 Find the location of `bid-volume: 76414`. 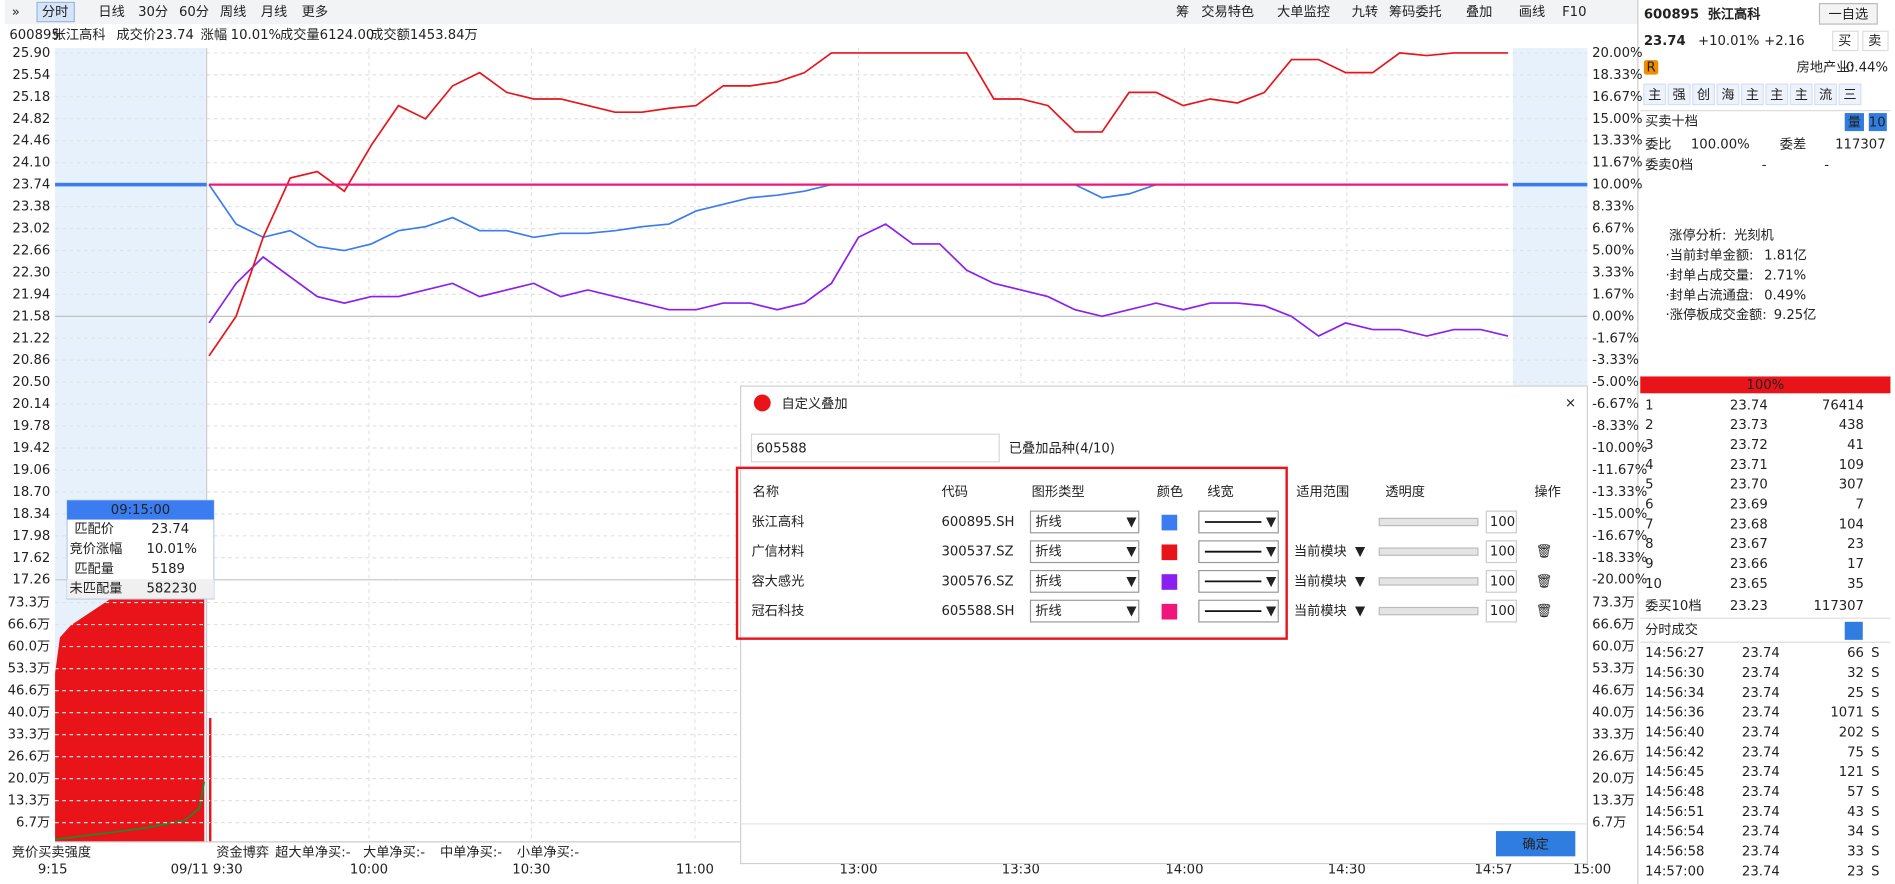

bid-volume: 76414 is located at coordinates (1843, 405).